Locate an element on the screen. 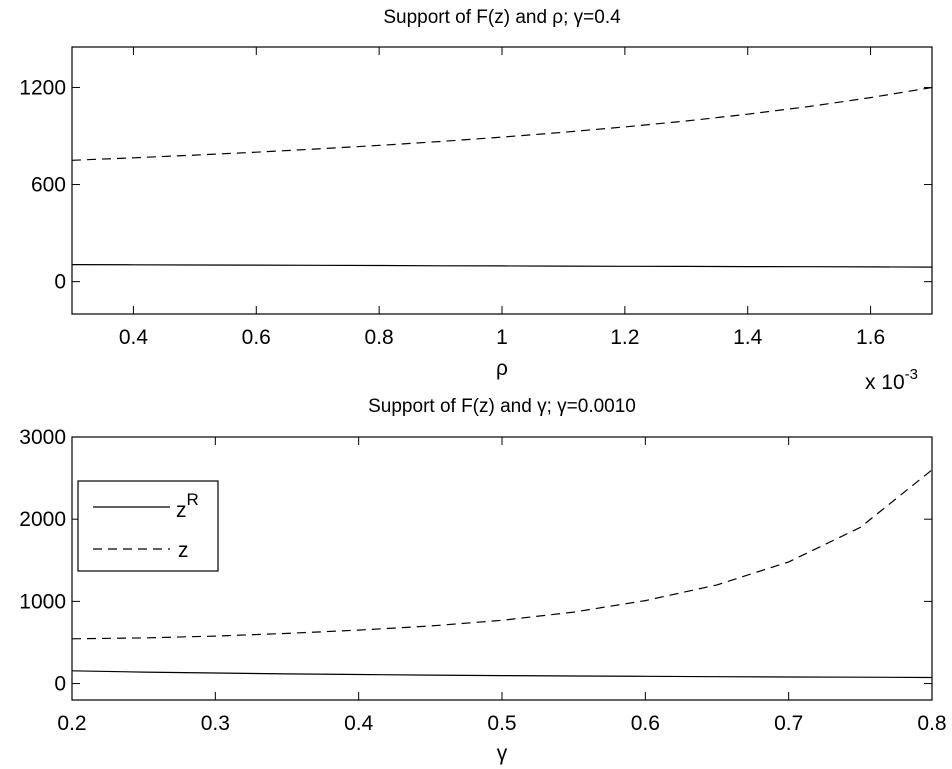 The width and height of the screenshot is (952, 769). top-x-tick-label: 0.6 is located at coordinates (256, 337).